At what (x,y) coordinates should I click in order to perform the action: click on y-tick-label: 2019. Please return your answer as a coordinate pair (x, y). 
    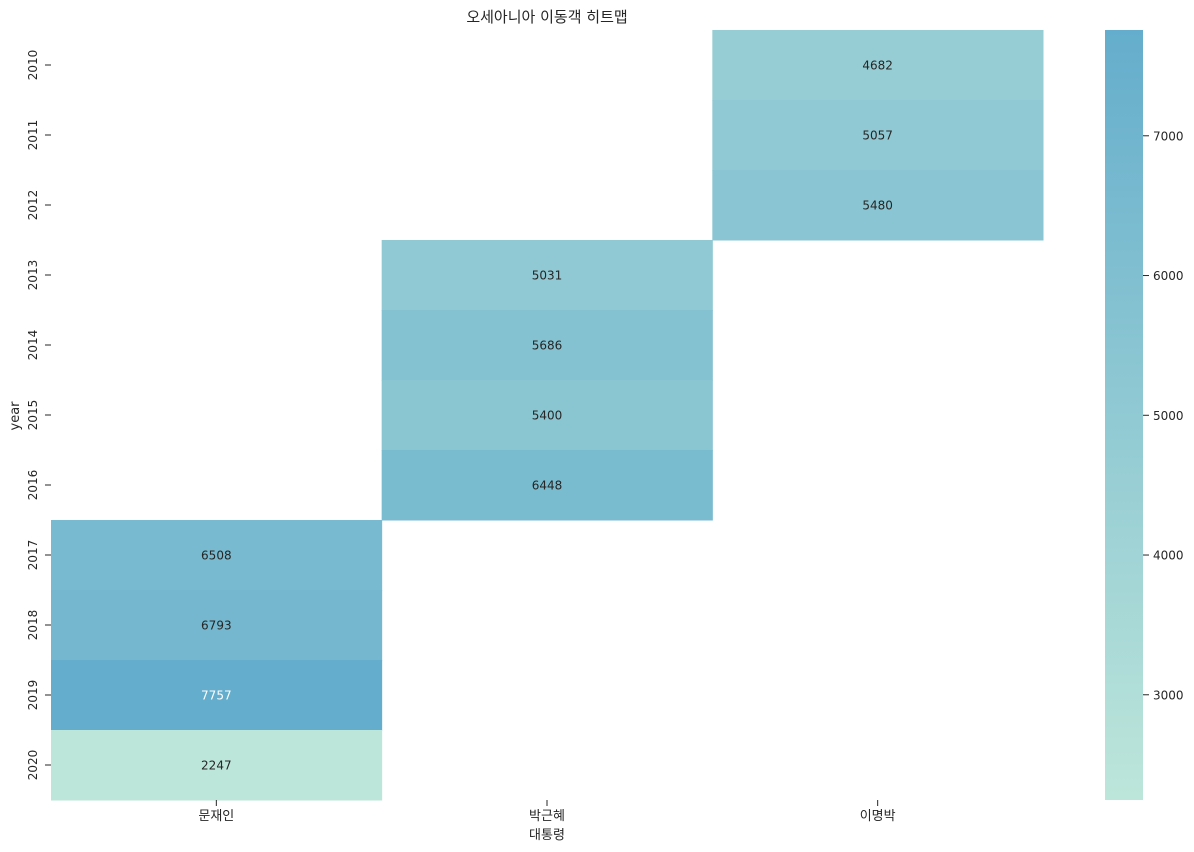
    Looking at the image, I should click on (33, 695).